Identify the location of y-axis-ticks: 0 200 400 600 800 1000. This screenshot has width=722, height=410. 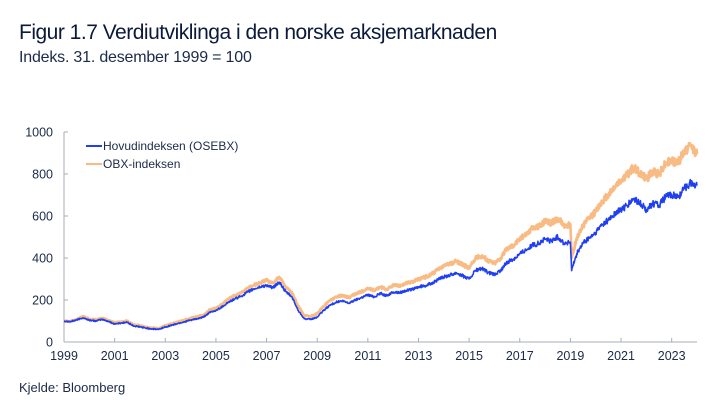
(46, 238).